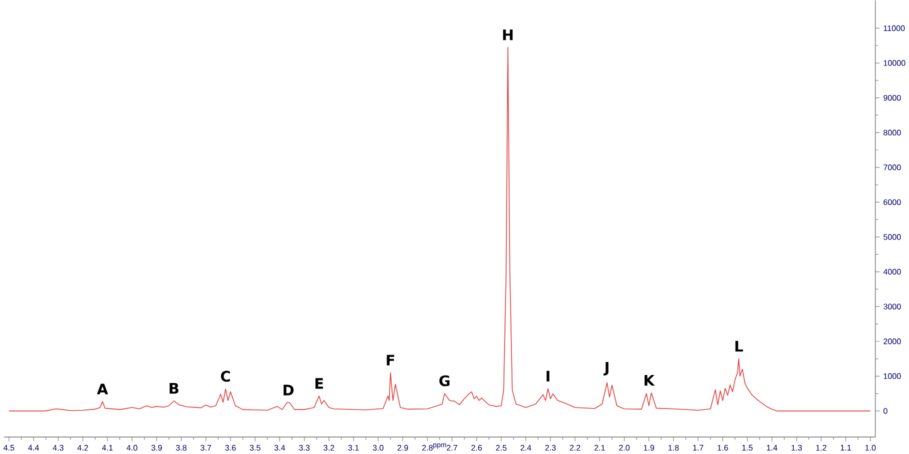  I want to click on x-tick-label: 3.6, so click(230, 447).